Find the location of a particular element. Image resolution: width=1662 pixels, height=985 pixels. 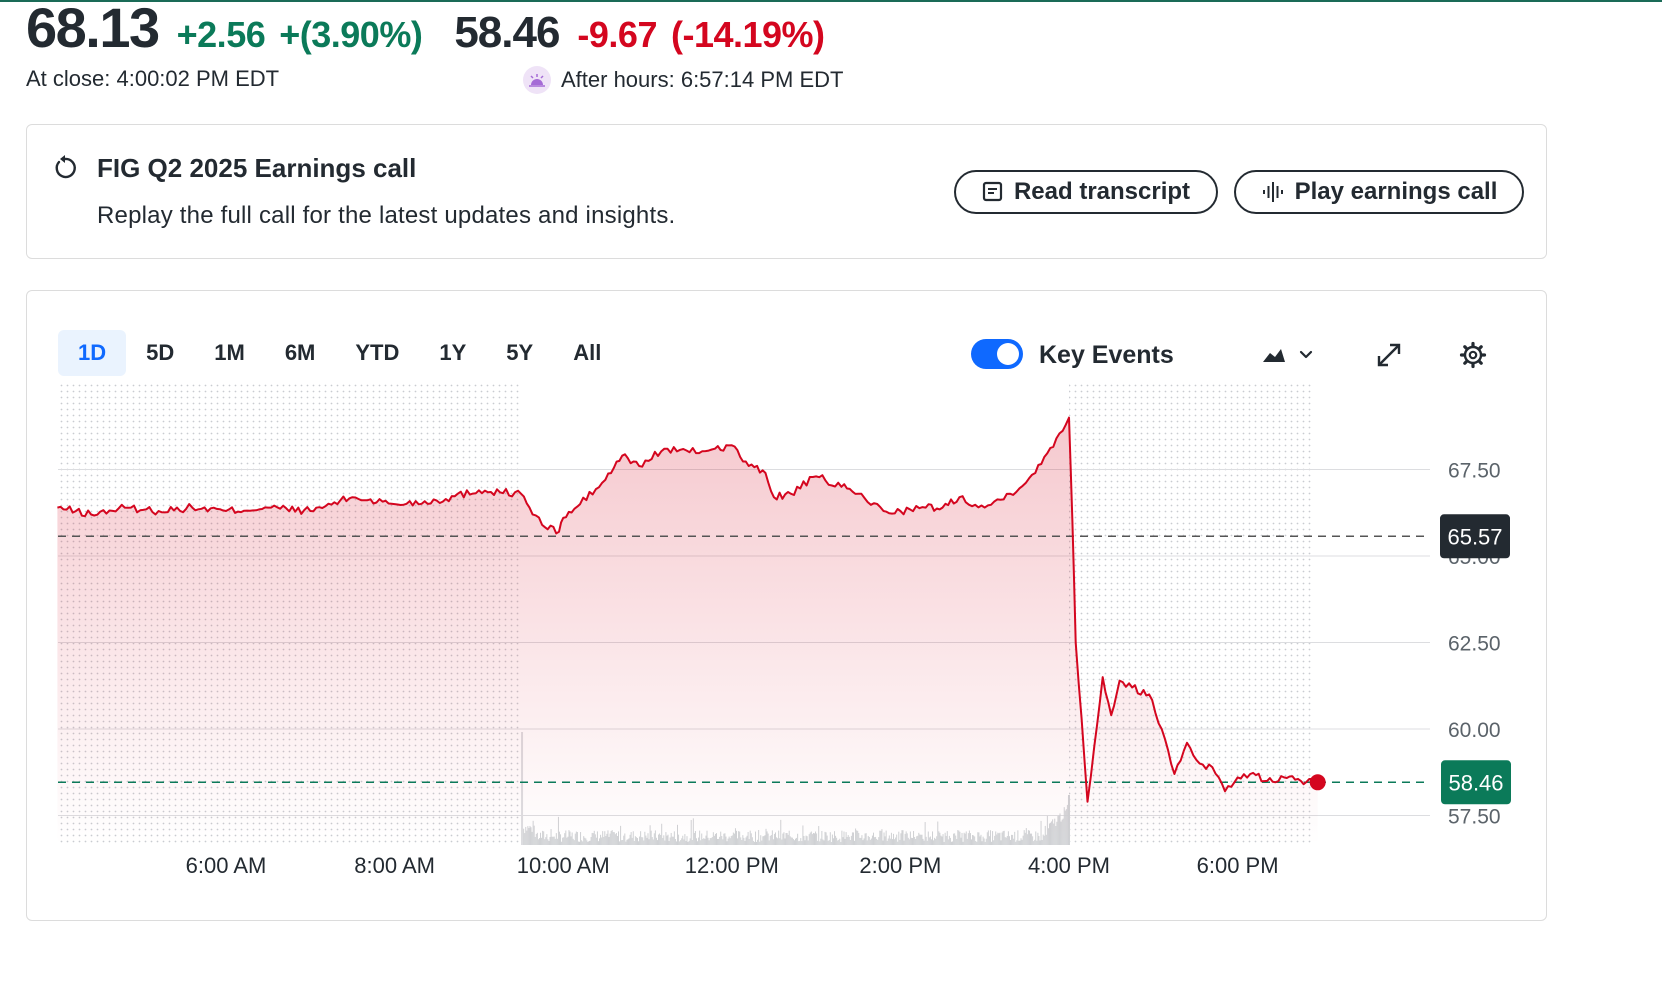

after-hours-timestamp: After hours: 6:57:14 PM EDT is located at coordinates (683, 80).